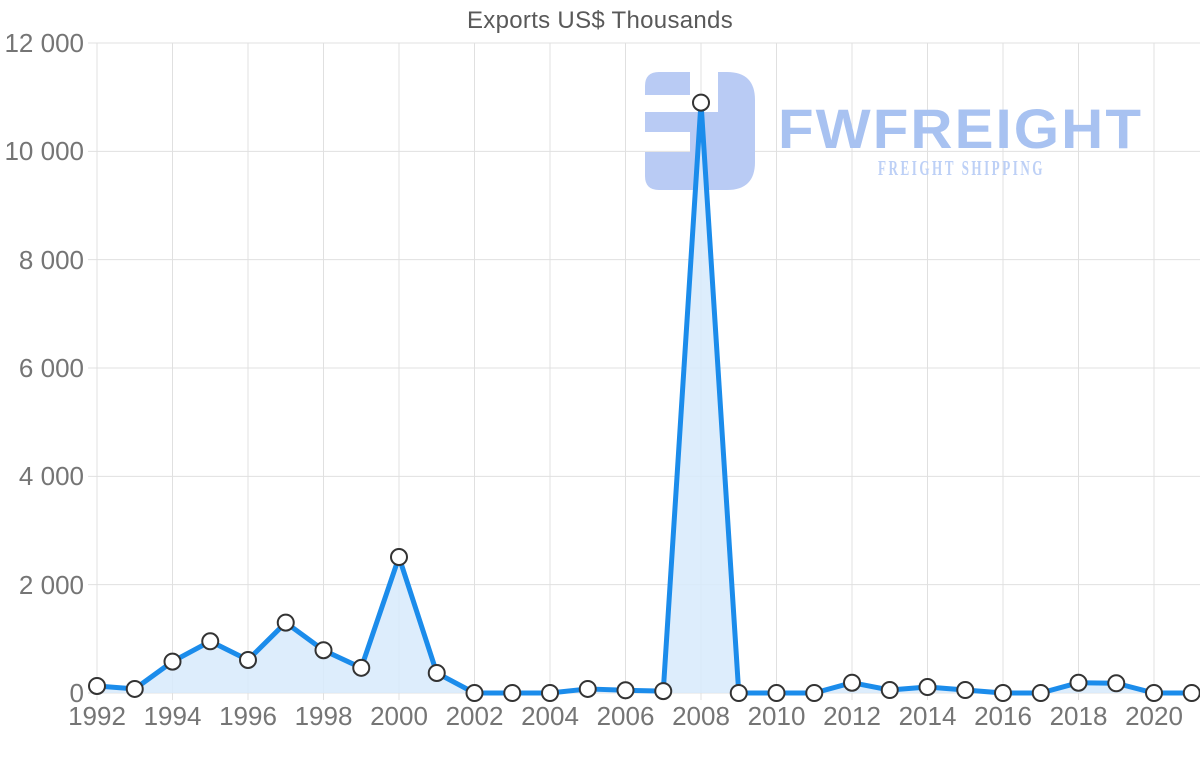  I want to click on chart-title: Exports US$ Thousands, so click(600, 20).